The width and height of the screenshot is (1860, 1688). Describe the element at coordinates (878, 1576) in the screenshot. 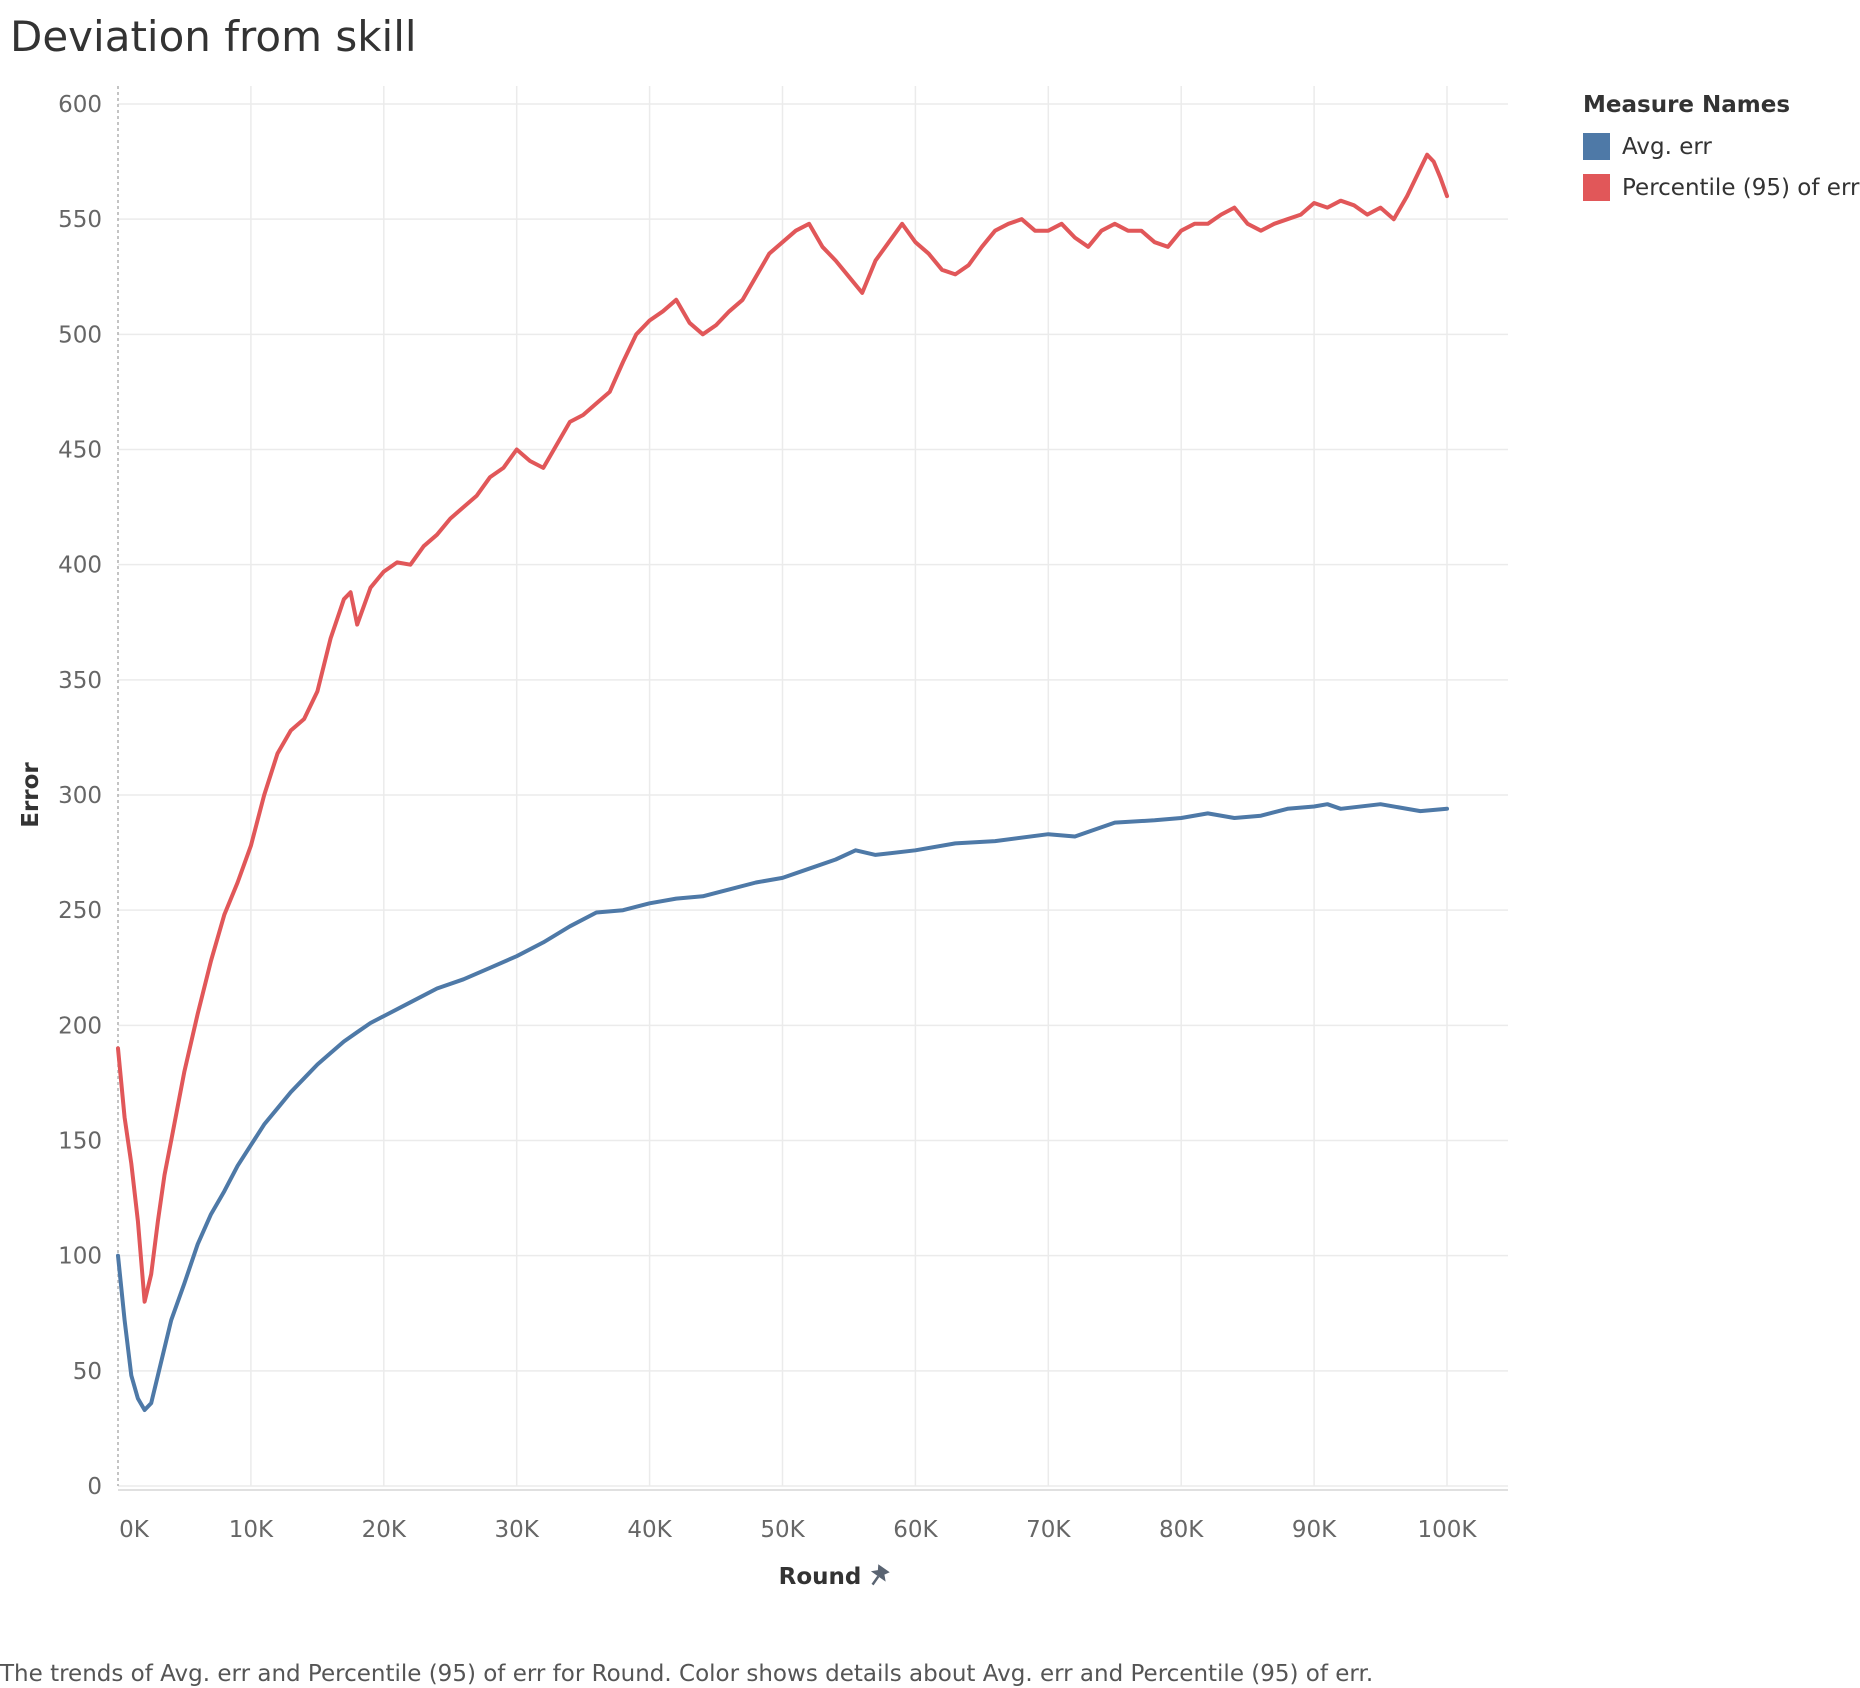

I see `pin-icon` at that location.